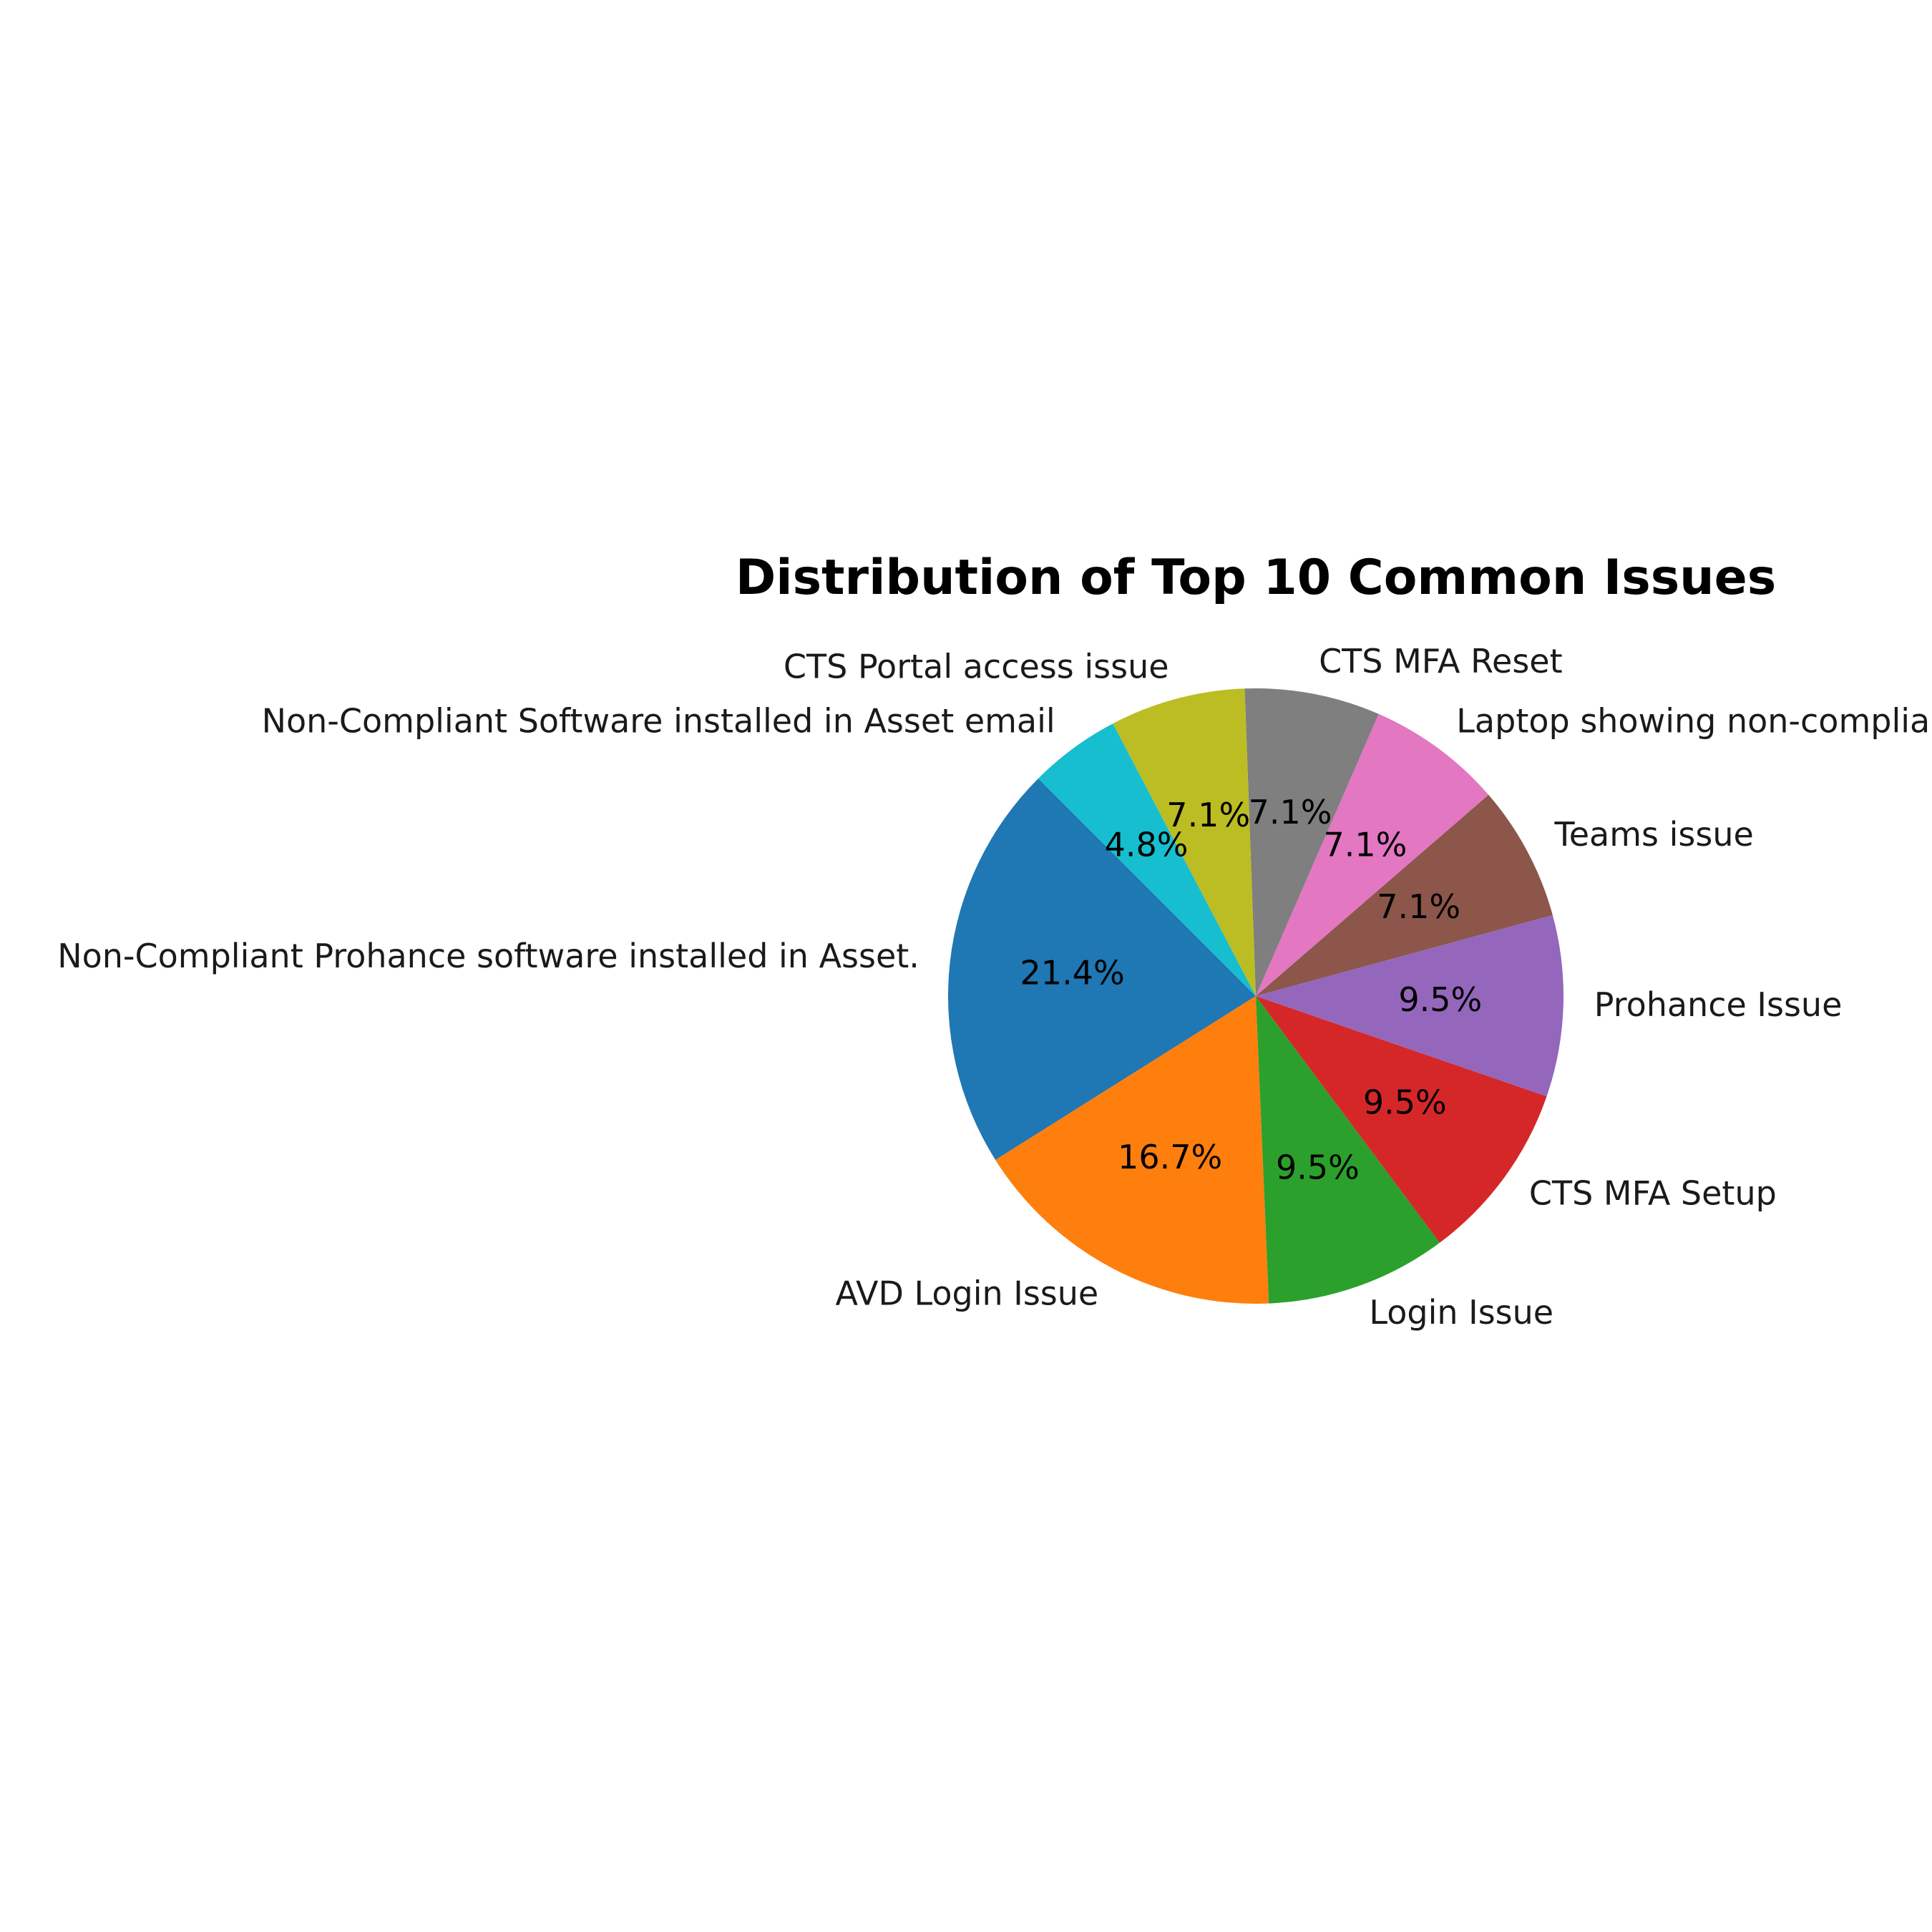  What do you see at coordinates (967, 1293) in the screenshot?
I see `slice-label: AVD Login Issue` at bounding box center [967, 1293].